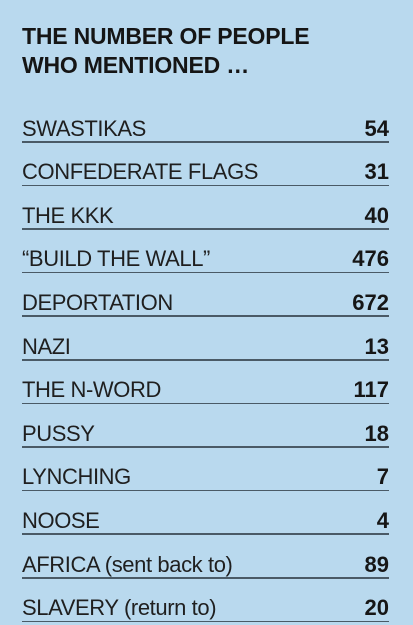  What do you see at coordinates (382, 520) in the screenshot?
I see `row-value: 4` at bounding box center [382, 520].